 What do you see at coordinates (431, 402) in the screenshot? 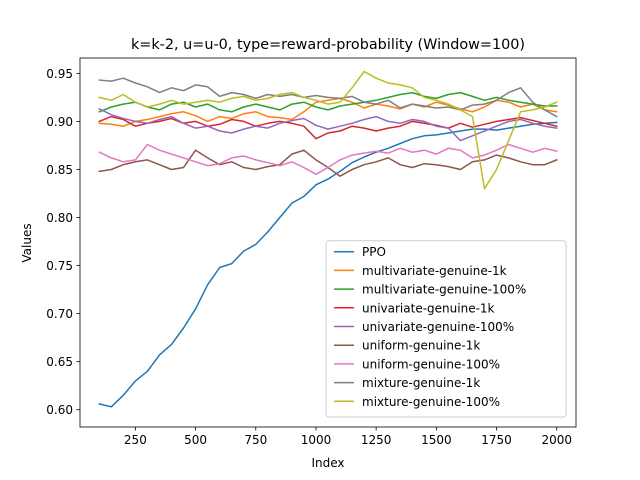
I see `legend-label-8: mixture-genuine-100%` at bounding box center [431, 402].